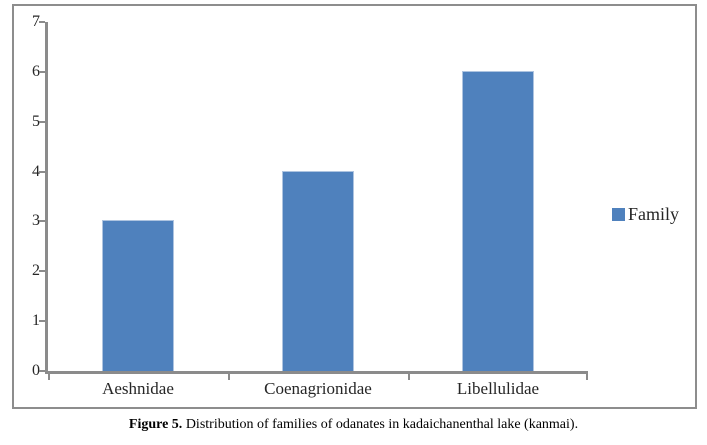 This screenshot has width=707, height=445. Describe the element at coordinates (36, 171) in the screenshot. I see `y-axis-tick-label: 4` at that location.